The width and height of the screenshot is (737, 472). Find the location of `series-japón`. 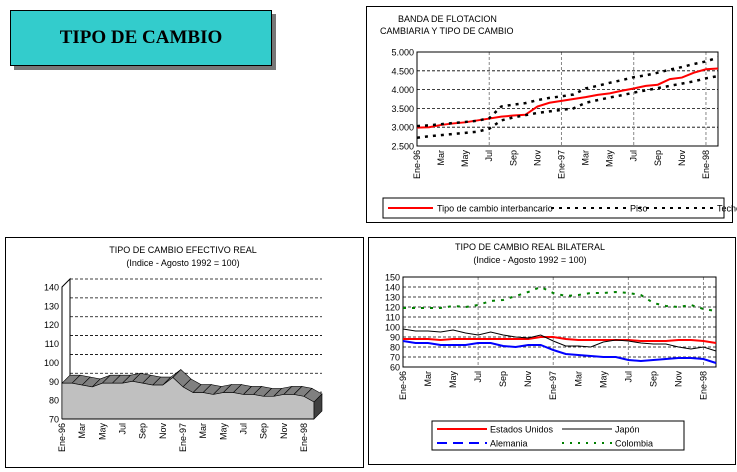

series-japón is located at coordinates (559, 340).